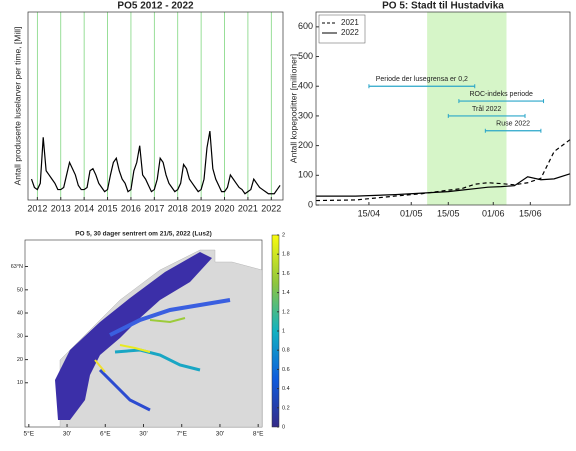  I want to click on colorbar-tick-label: 0, so click(283, 427).